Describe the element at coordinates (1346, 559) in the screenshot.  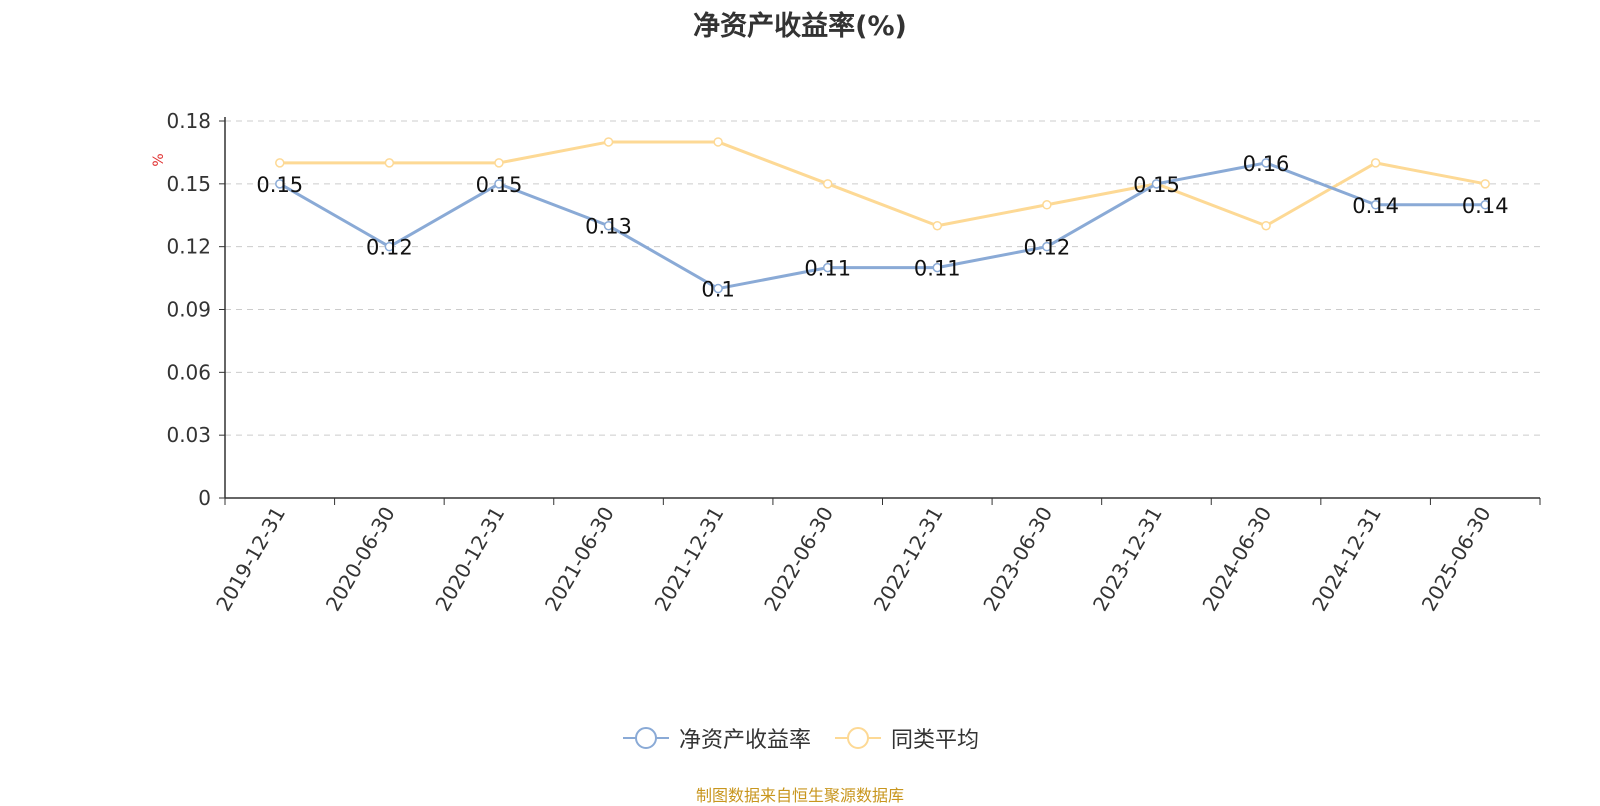
I see `x-tick-label: 2024-12-31` at that location.